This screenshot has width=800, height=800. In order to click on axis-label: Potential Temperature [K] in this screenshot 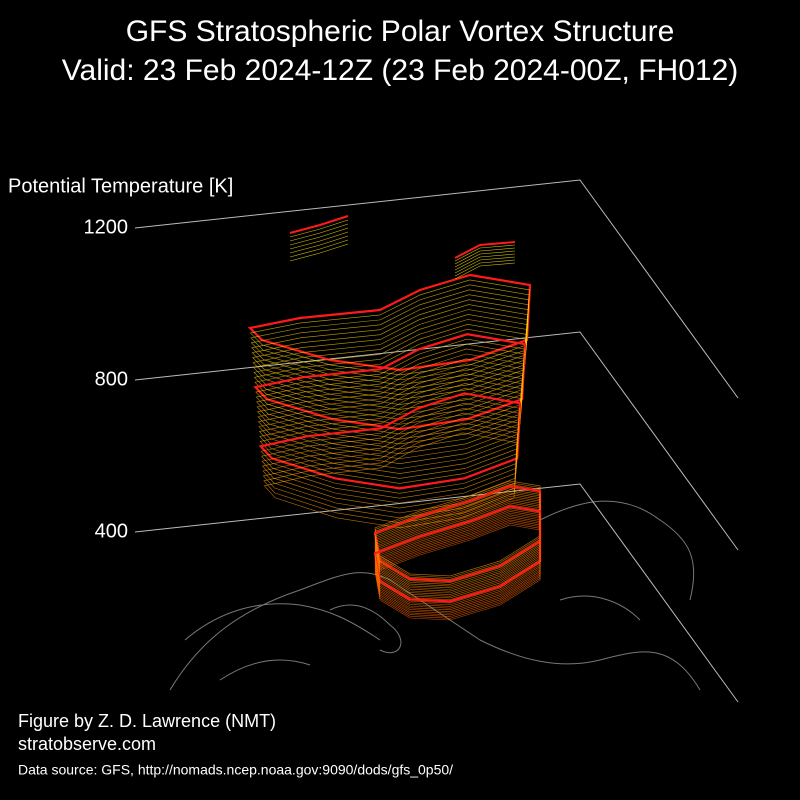, I will do `click(120, 186)`.